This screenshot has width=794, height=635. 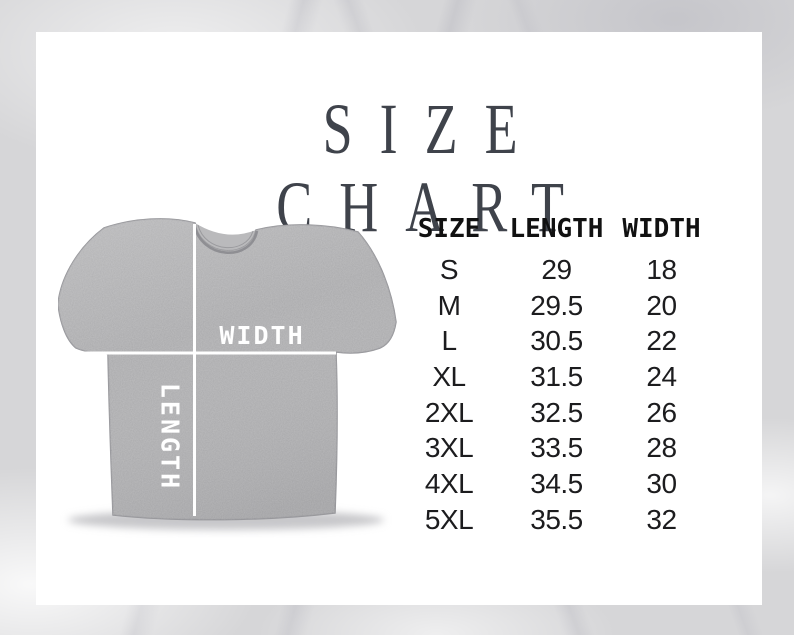 What do you see at coordinates (556, 341) in the screenshot?
I see `length-value: 30.5` at bounding box center [556, 341].